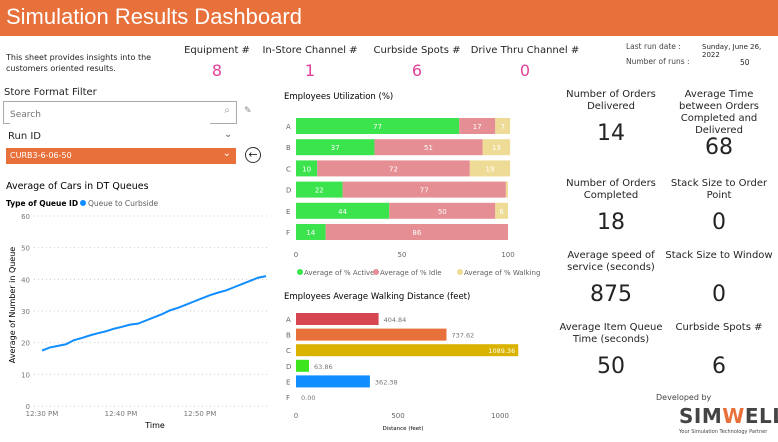 The width and height of the screenshot is (778, 442). What do you see at coordinates (719, 255) in the screenshot?
I see `kpi-label: Stack Size to Window` at bounding box center [719, 255].